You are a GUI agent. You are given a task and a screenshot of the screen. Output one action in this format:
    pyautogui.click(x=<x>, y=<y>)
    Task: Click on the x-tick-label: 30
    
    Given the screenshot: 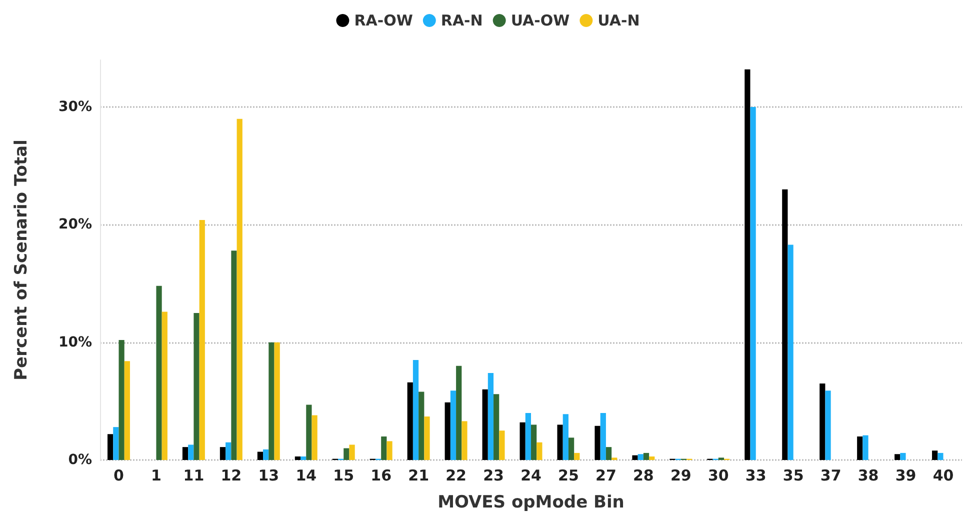 What is the action you would take?
    pyautogui.click(x=718, y=475)
    